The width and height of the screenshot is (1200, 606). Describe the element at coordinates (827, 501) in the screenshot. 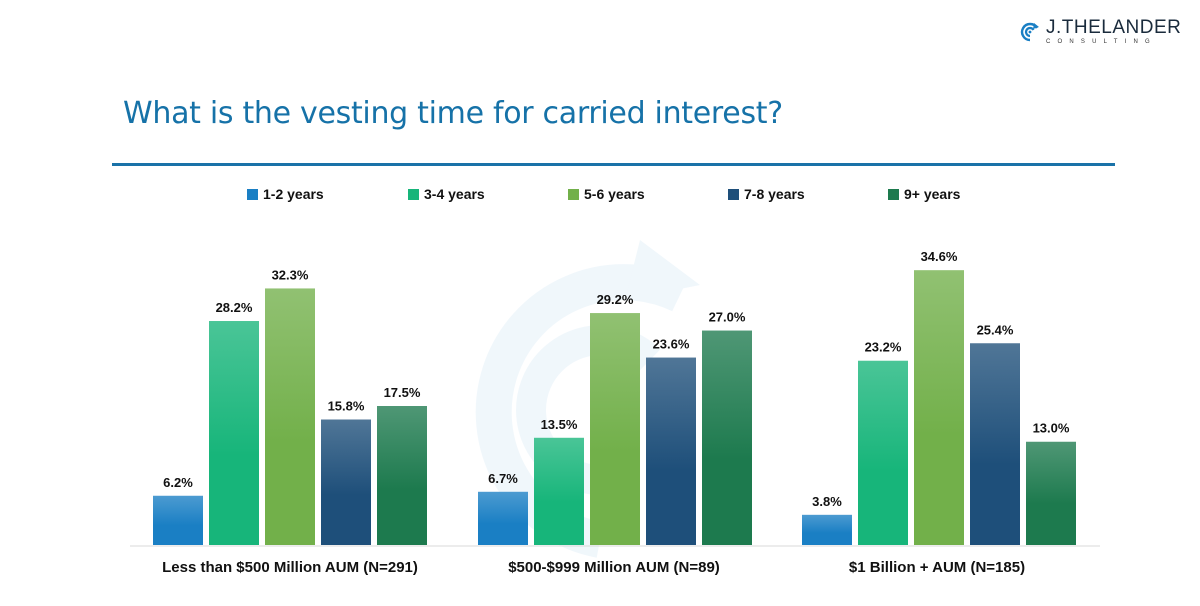

I see `data-label: 3.8%` at that location.